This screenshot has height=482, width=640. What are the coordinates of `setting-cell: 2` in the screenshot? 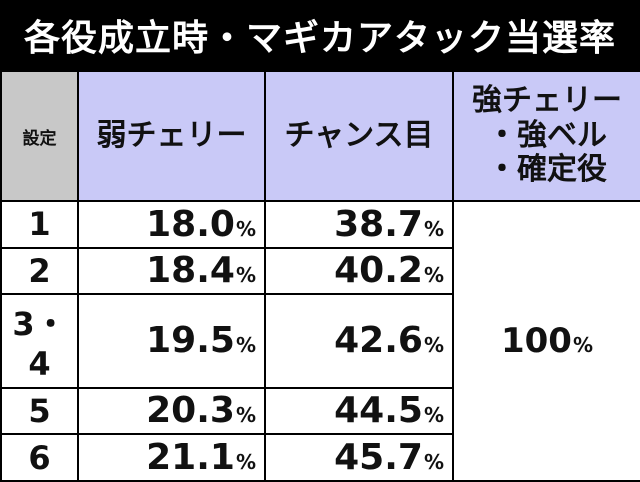 It's located at (39, 271).